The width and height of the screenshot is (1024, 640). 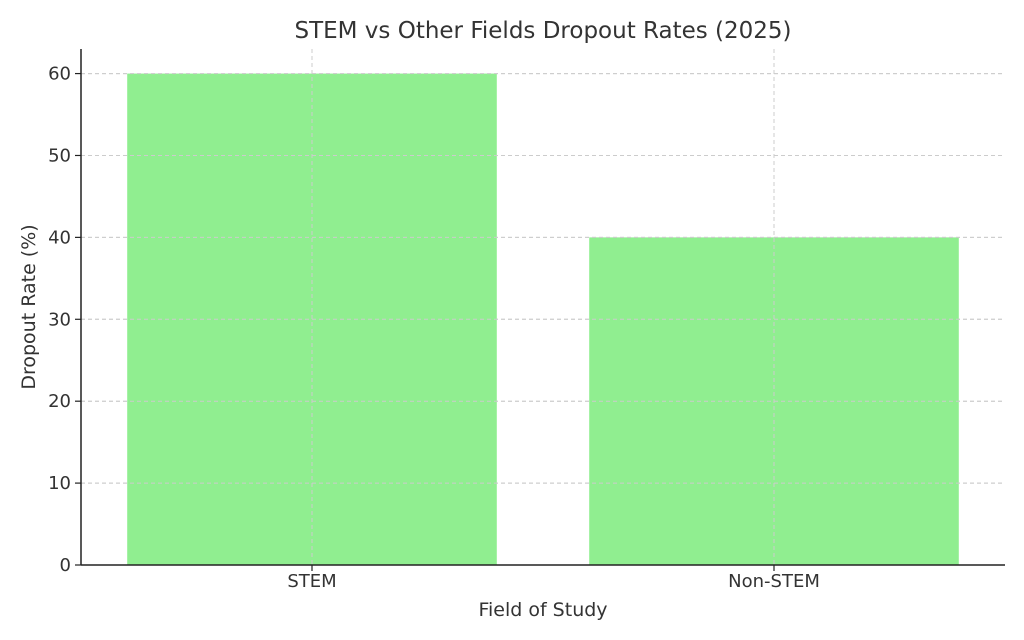 What do you see at coordinates (59, 401) in the screenshot?
I see `y-tick-label: 20` at bounding box center [59, 401].